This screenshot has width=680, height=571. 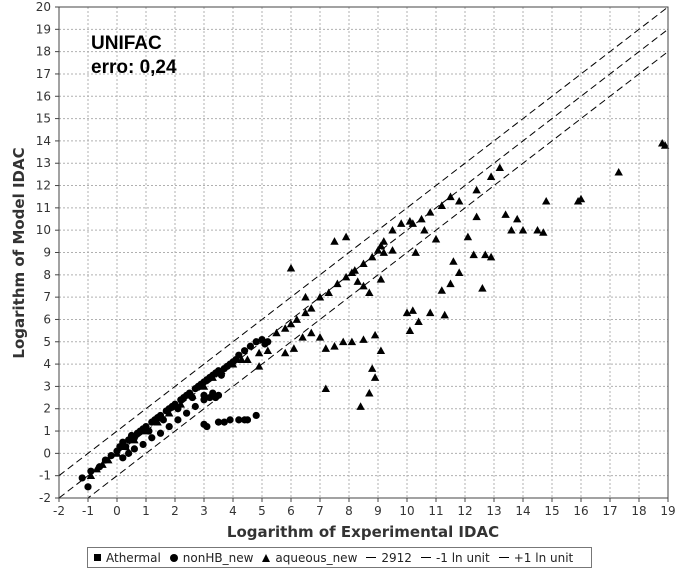 I want to click on y-tick-label: 6, so click(x=47, y=319).